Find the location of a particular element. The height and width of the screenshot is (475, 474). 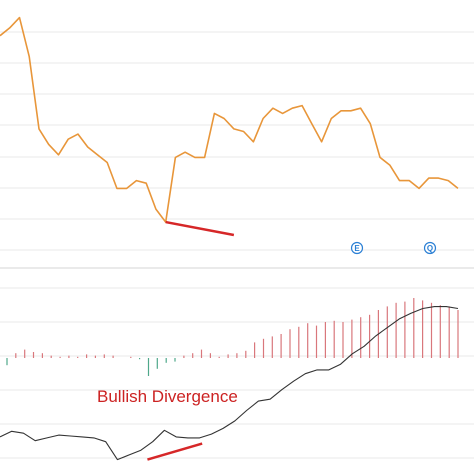

dividend-badge-circle is located at coordinates (430, 248).